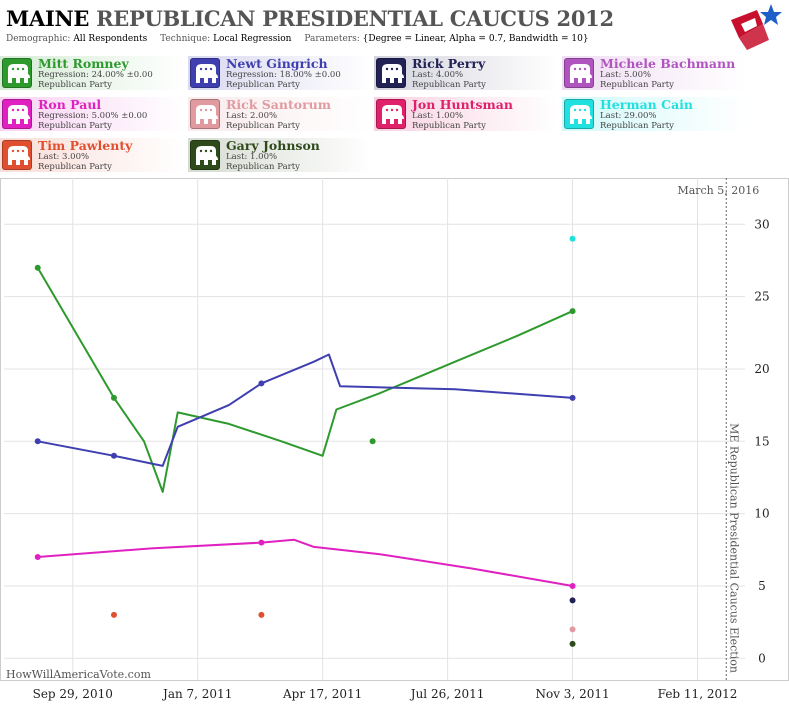 The width and height of the screenshot is (789, 704). What do you see at coordinates (761, 369) in the screenshot?
I see `y-tick-label: 20` at bounding box center [761, 369].